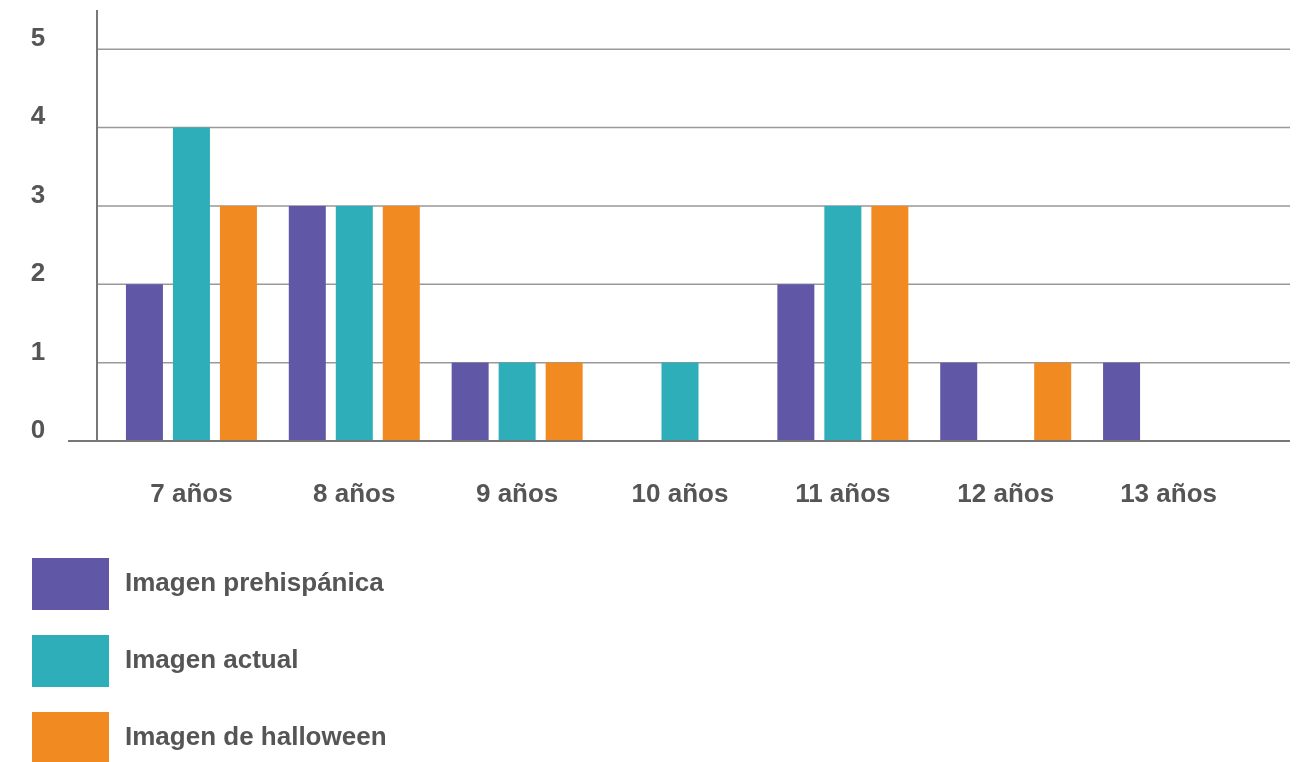  Describe the element at coordinates (1006, 492) in the screenshot. I see `x-tick-label: 12 años` at that location.